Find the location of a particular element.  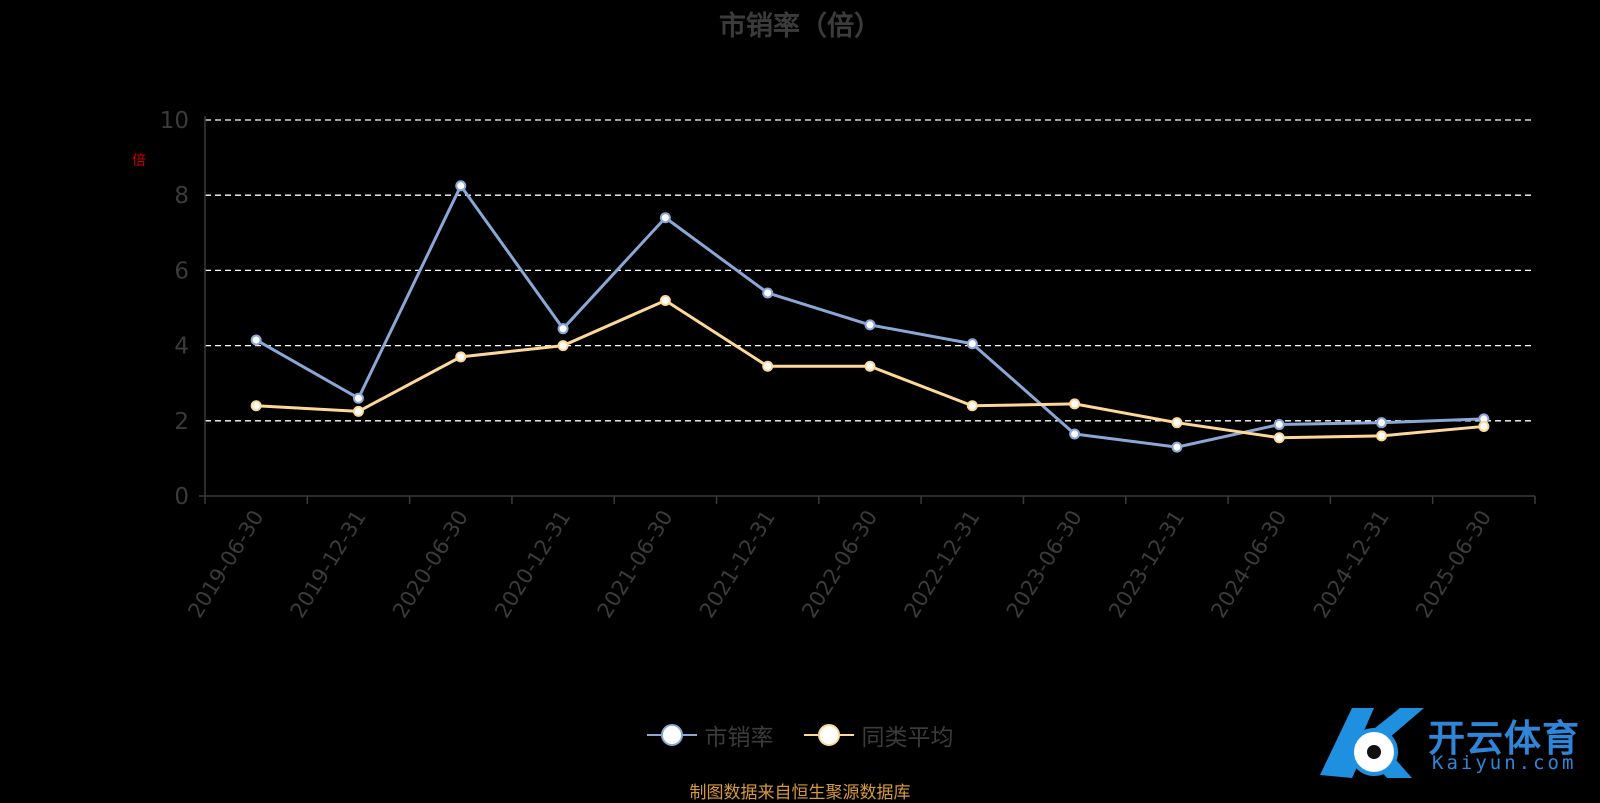

y-tick-label: 4 is located at coordinates (181, 347).